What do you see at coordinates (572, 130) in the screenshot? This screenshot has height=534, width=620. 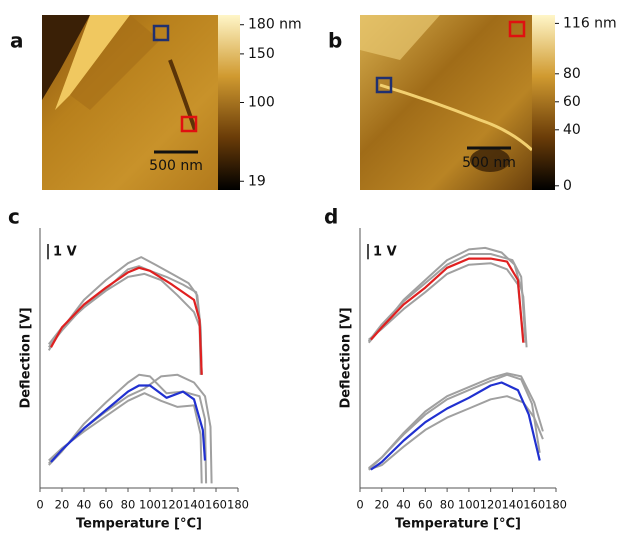 I see `colorbar-tick-label: 40` at bounding box center [572, 130].